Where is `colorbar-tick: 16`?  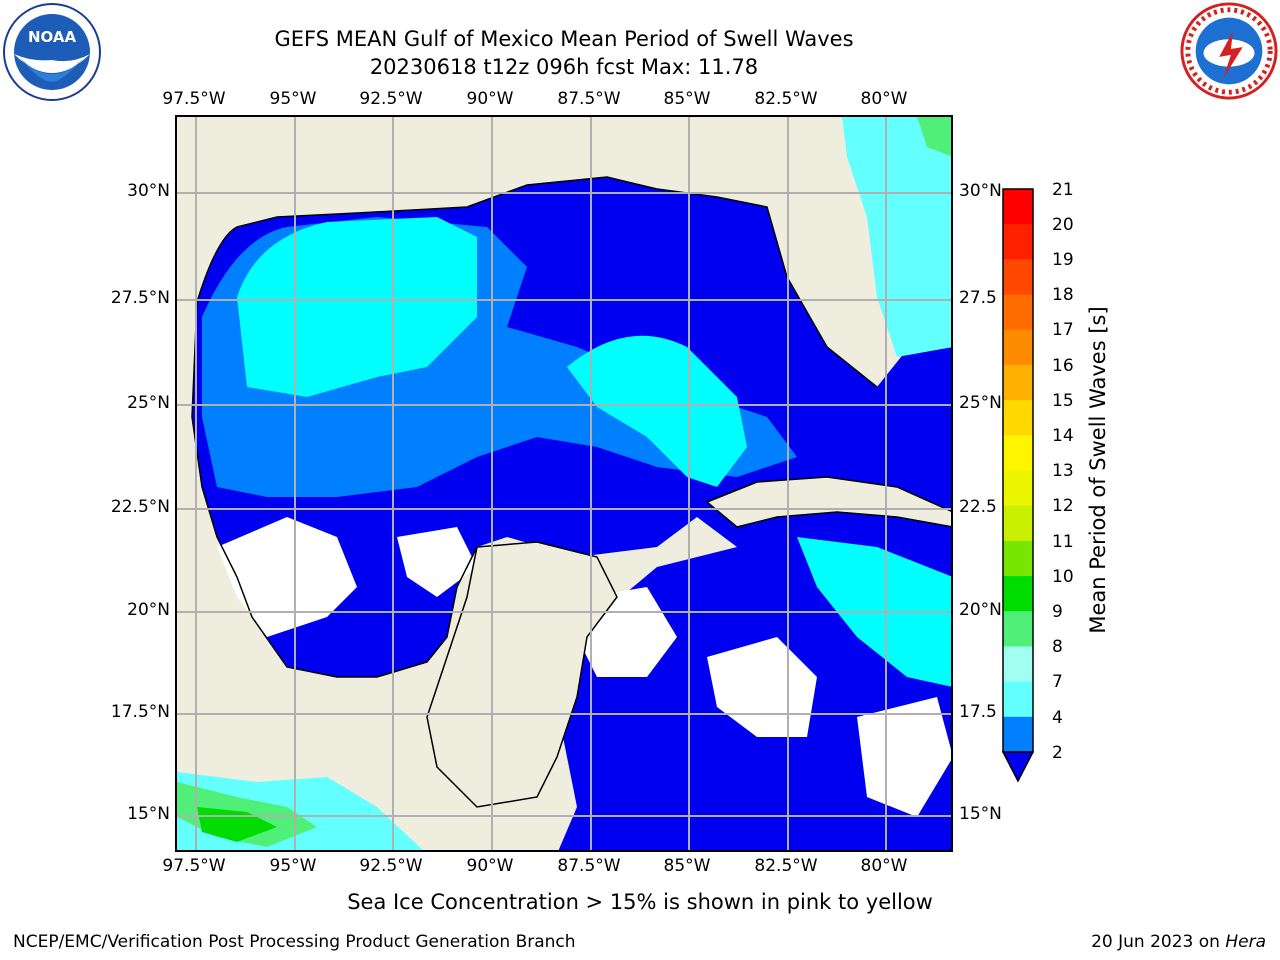 colorbar-tick: 16 is located at coordinates (1063, 366).